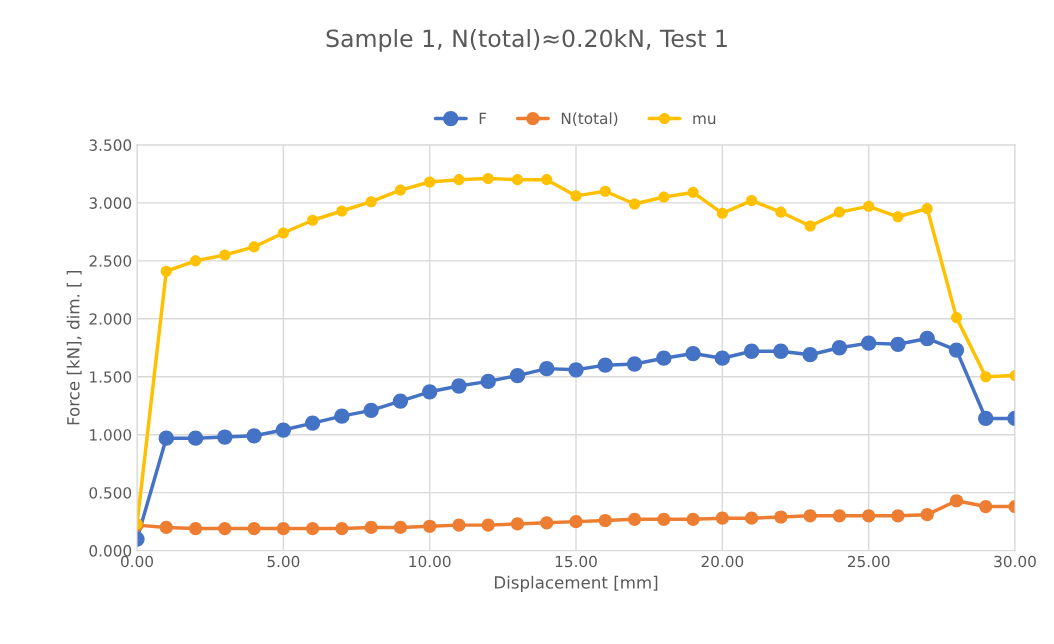  What do you see at coordinates (483, 118) in the screenshot?
I see `legend-label: F` at bounding box center [483, 118].